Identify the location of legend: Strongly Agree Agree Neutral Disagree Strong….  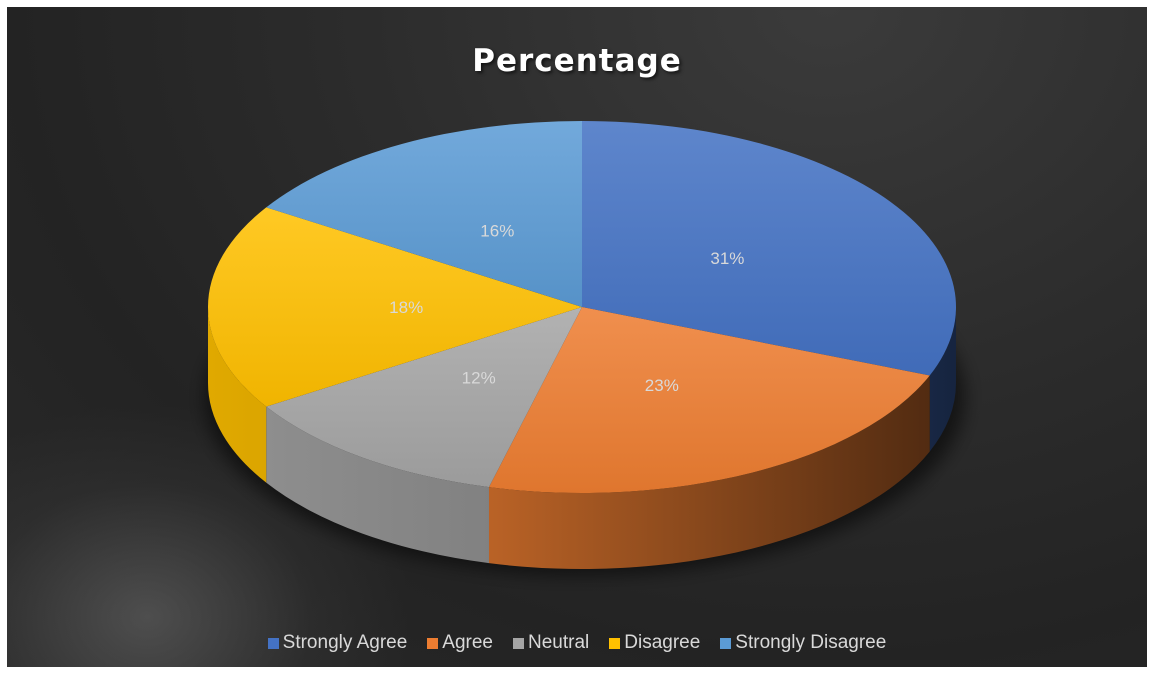
(577, 643).